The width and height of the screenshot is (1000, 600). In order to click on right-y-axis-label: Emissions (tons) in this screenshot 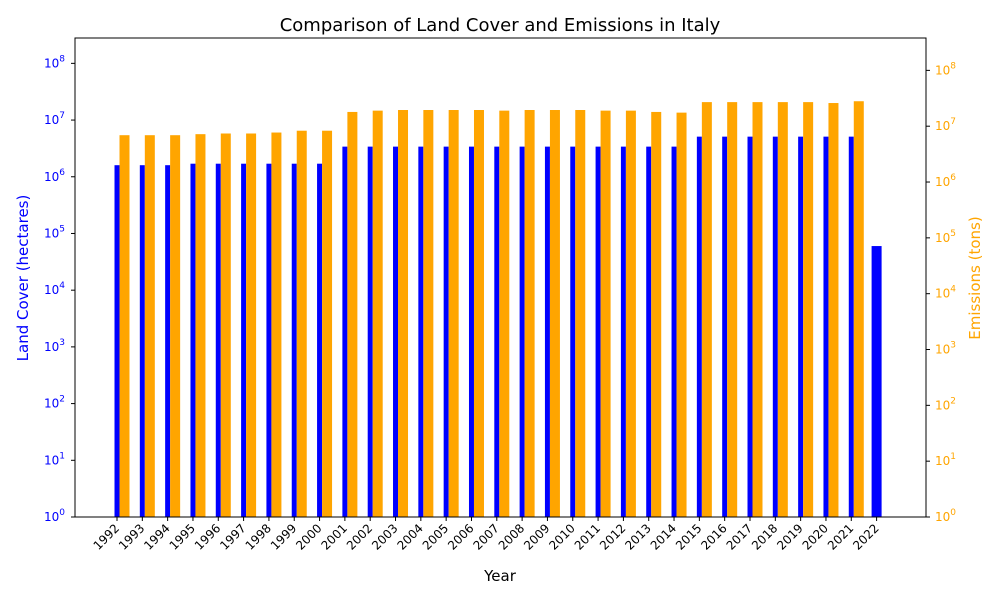, I will do `click(975, 277)`.